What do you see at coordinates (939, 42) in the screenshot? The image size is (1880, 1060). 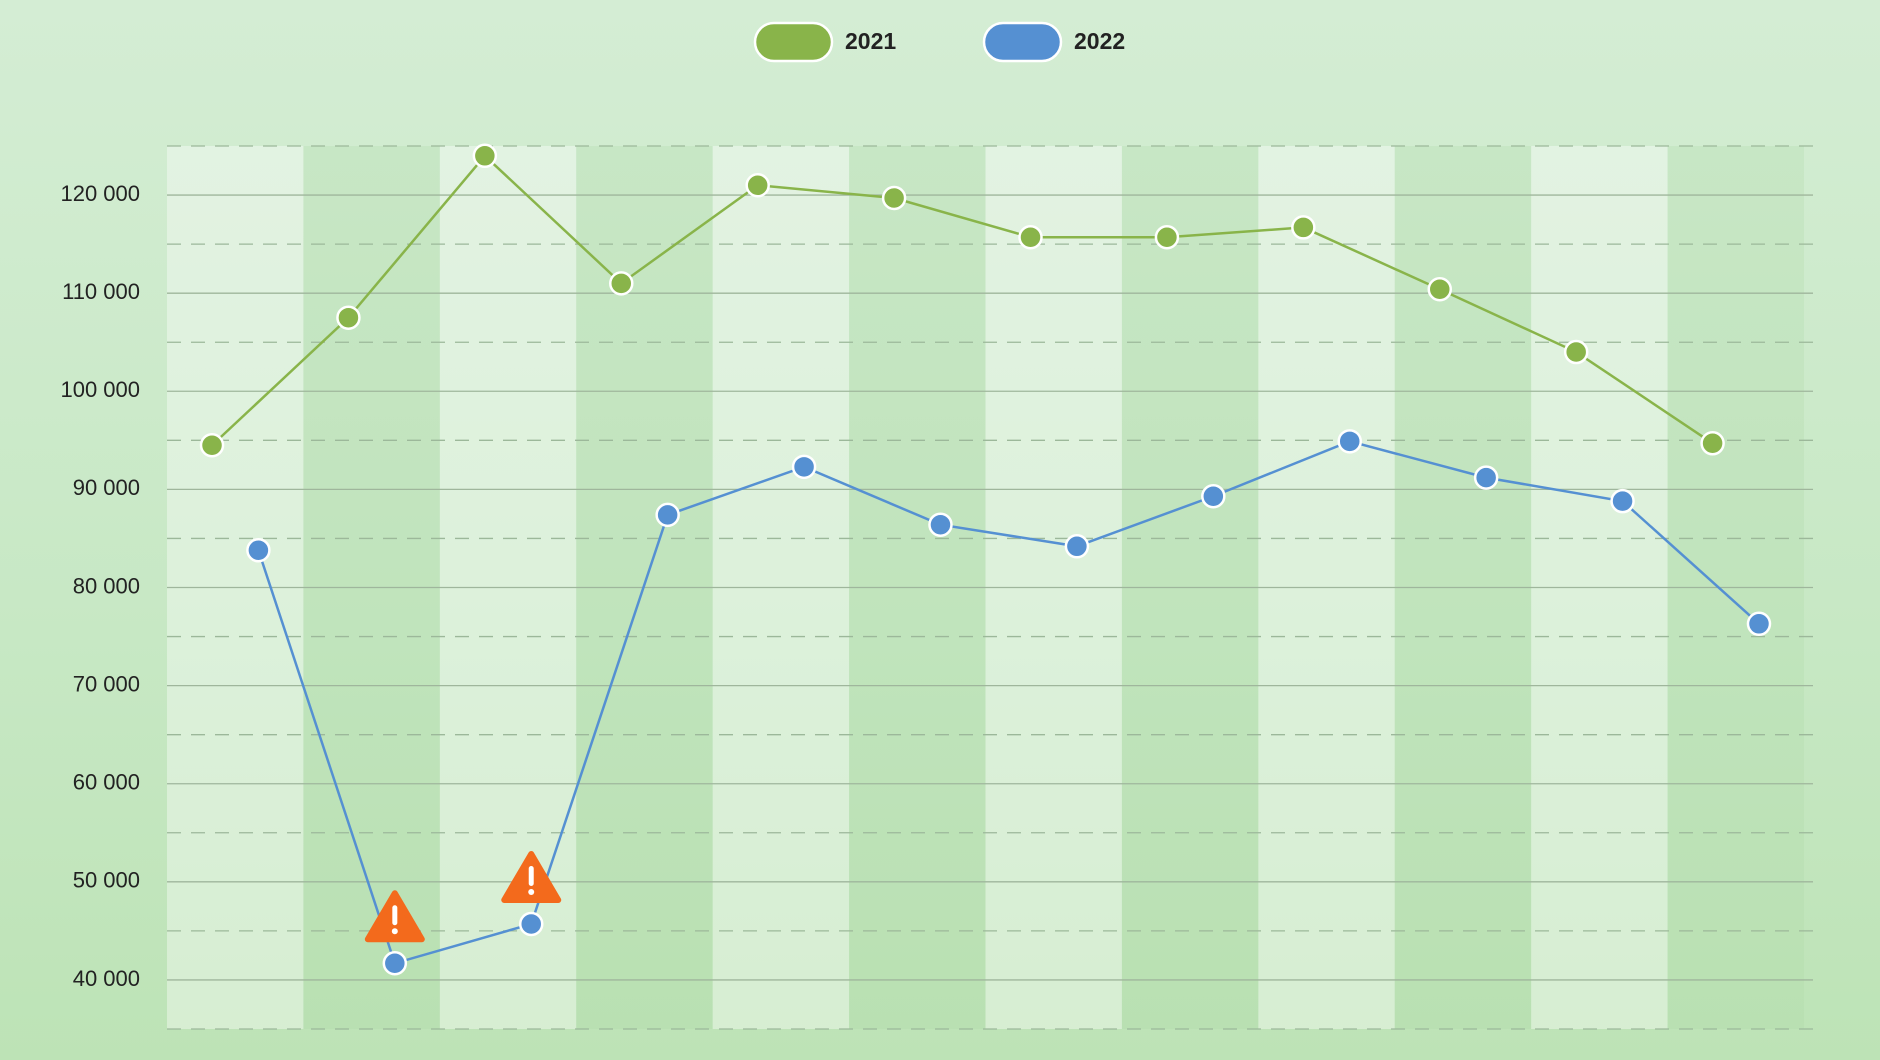 I see `legend: 2021 2022` at bounding box center [939, 42].